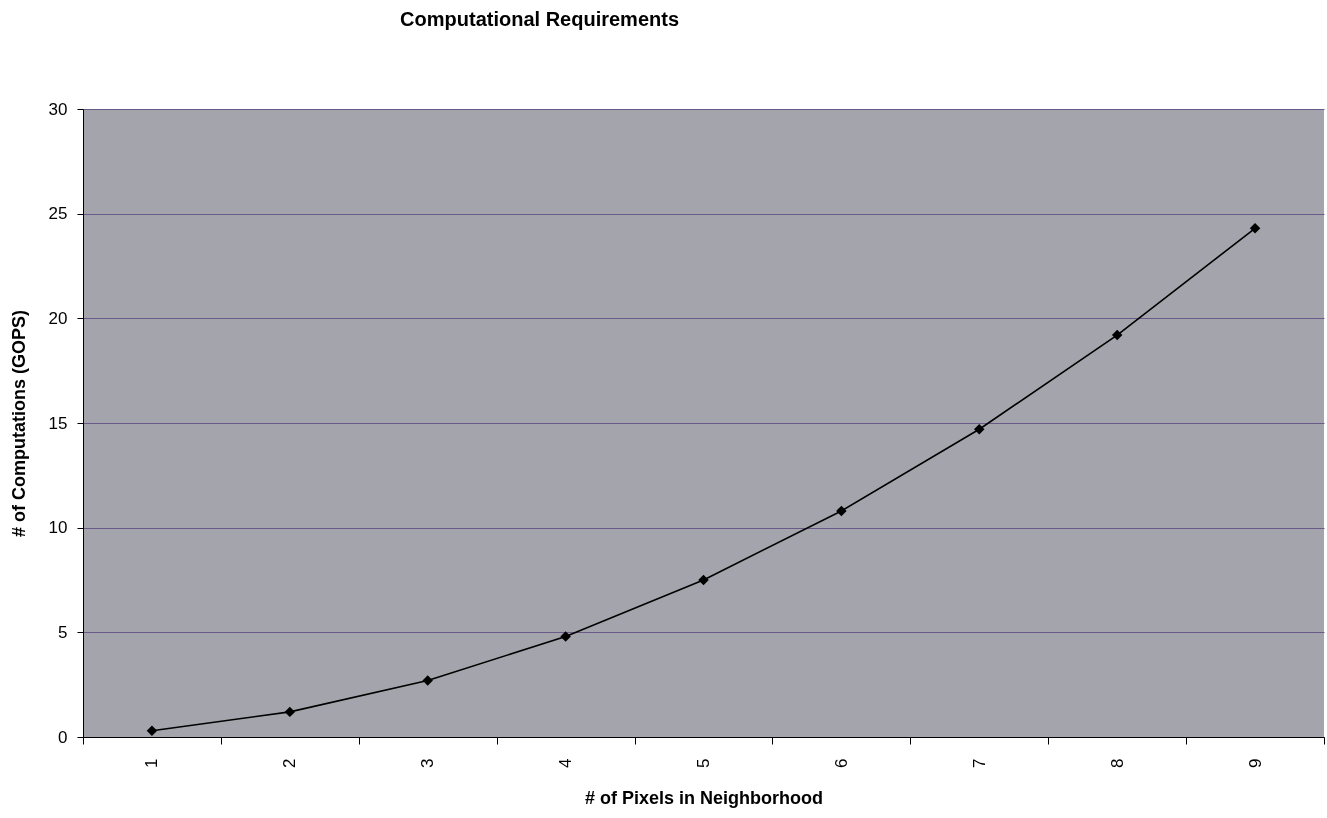  What do you see at coordinates (58, 318) in the screenshot?
I see `y-tick-label: 20` at bounding box center [58, 318].